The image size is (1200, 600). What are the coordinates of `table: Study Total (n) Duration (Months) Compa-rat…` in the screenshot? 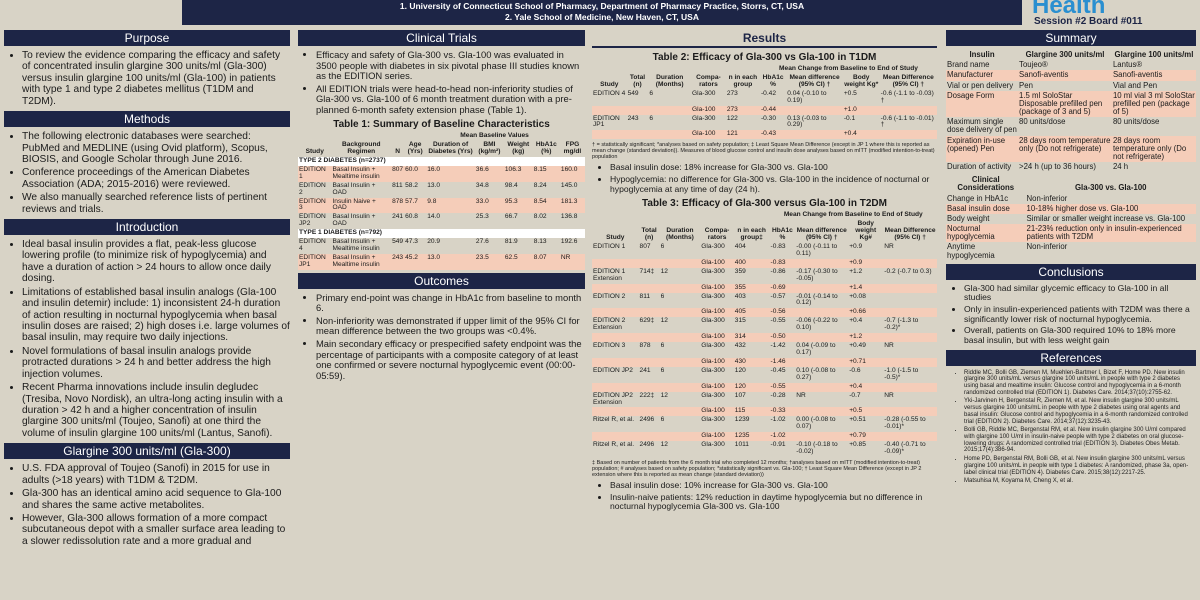 It's located at (764, 334).